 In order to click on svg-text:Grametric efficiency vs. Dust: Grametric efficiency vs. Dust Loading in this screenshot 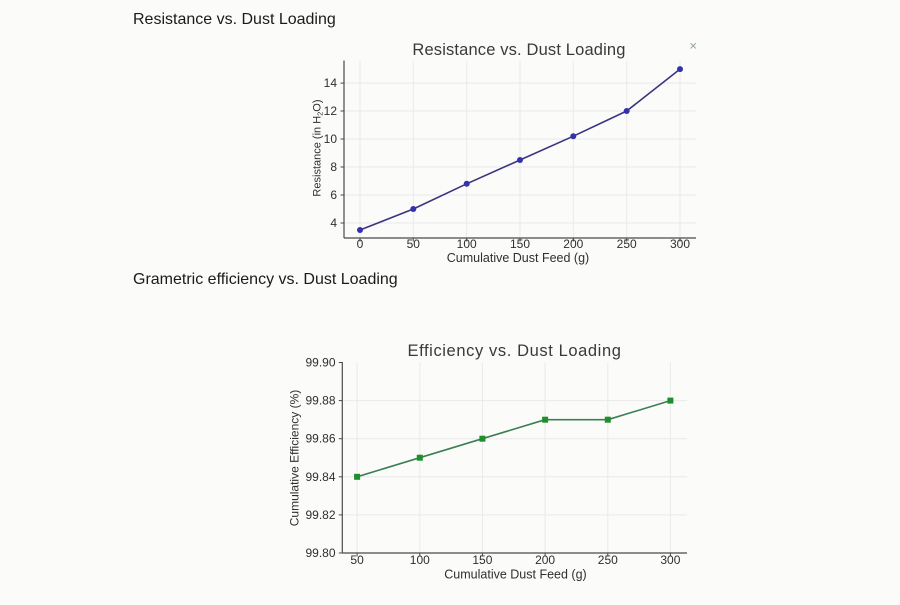, I will do `click(265, 279)`.